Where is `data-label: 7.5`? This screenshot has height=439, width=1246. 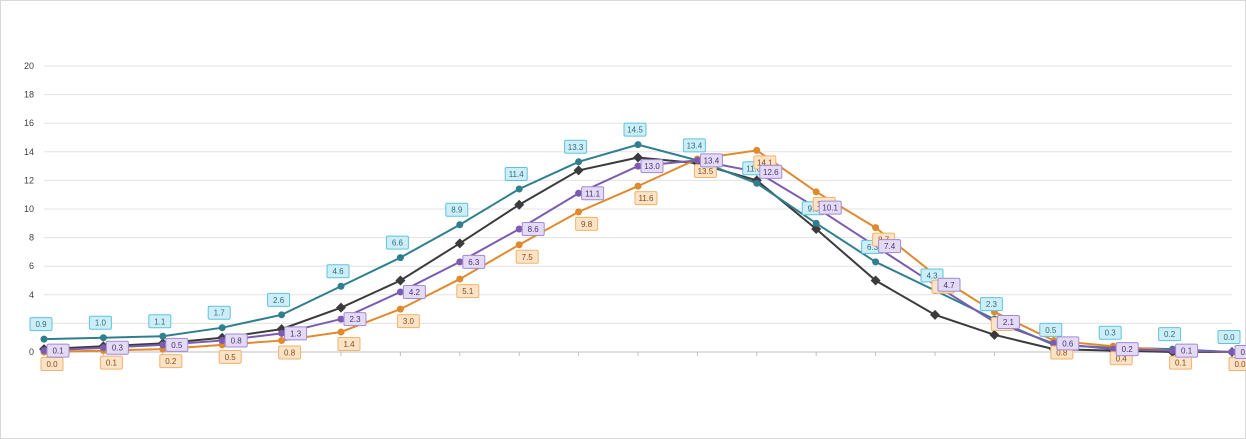
data-label: 7.5 is located at coordinates (527, 256).